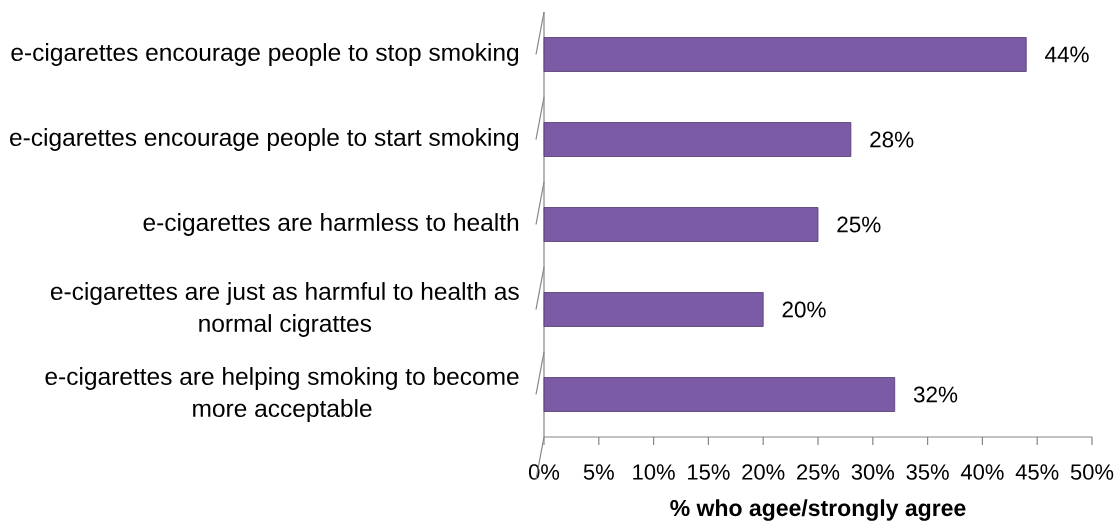  I want to click on y-tick-label: e-cigarettes encourage people to stop smoking, so click(265, 54).